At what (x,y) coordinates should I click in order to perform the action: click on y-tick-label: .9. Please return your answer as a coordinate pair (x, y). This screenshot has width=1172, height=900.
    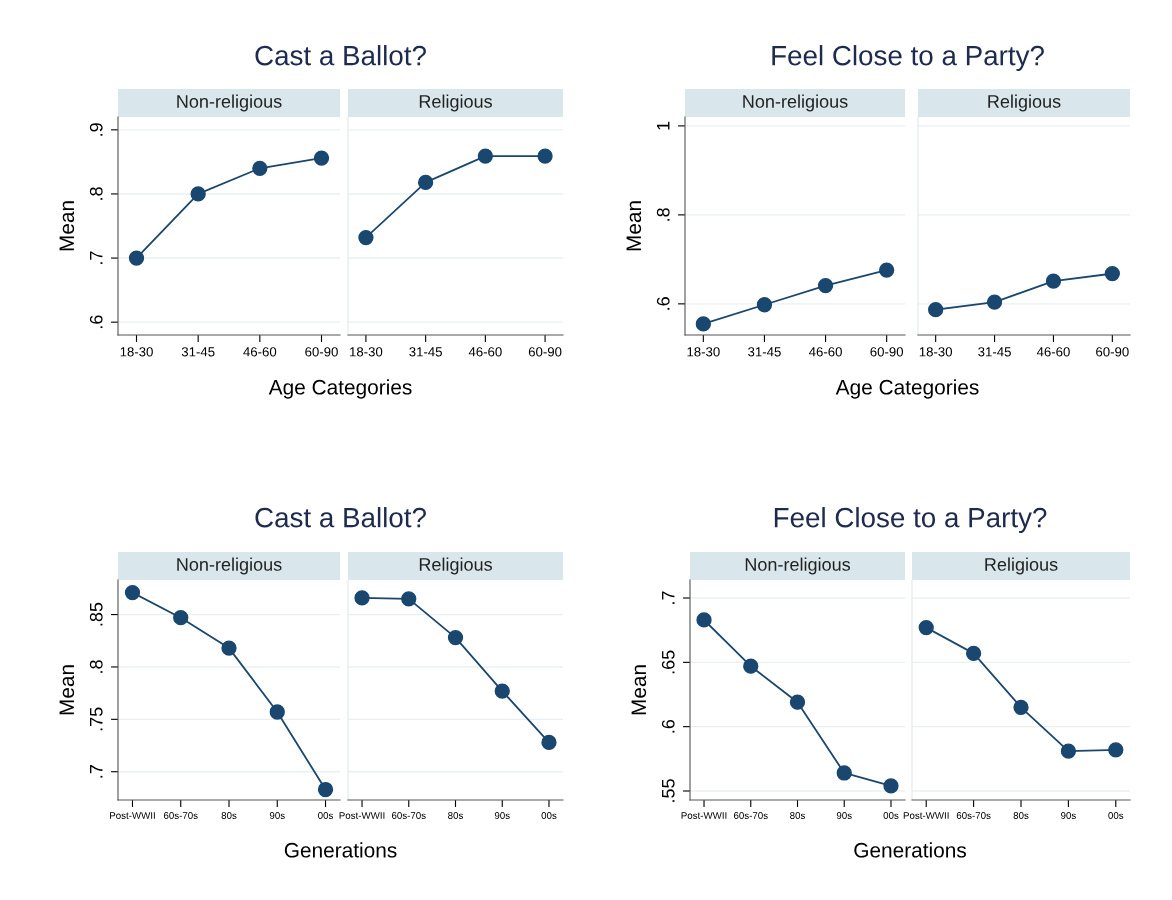
    Looking at the image, I should click on (96, 129).